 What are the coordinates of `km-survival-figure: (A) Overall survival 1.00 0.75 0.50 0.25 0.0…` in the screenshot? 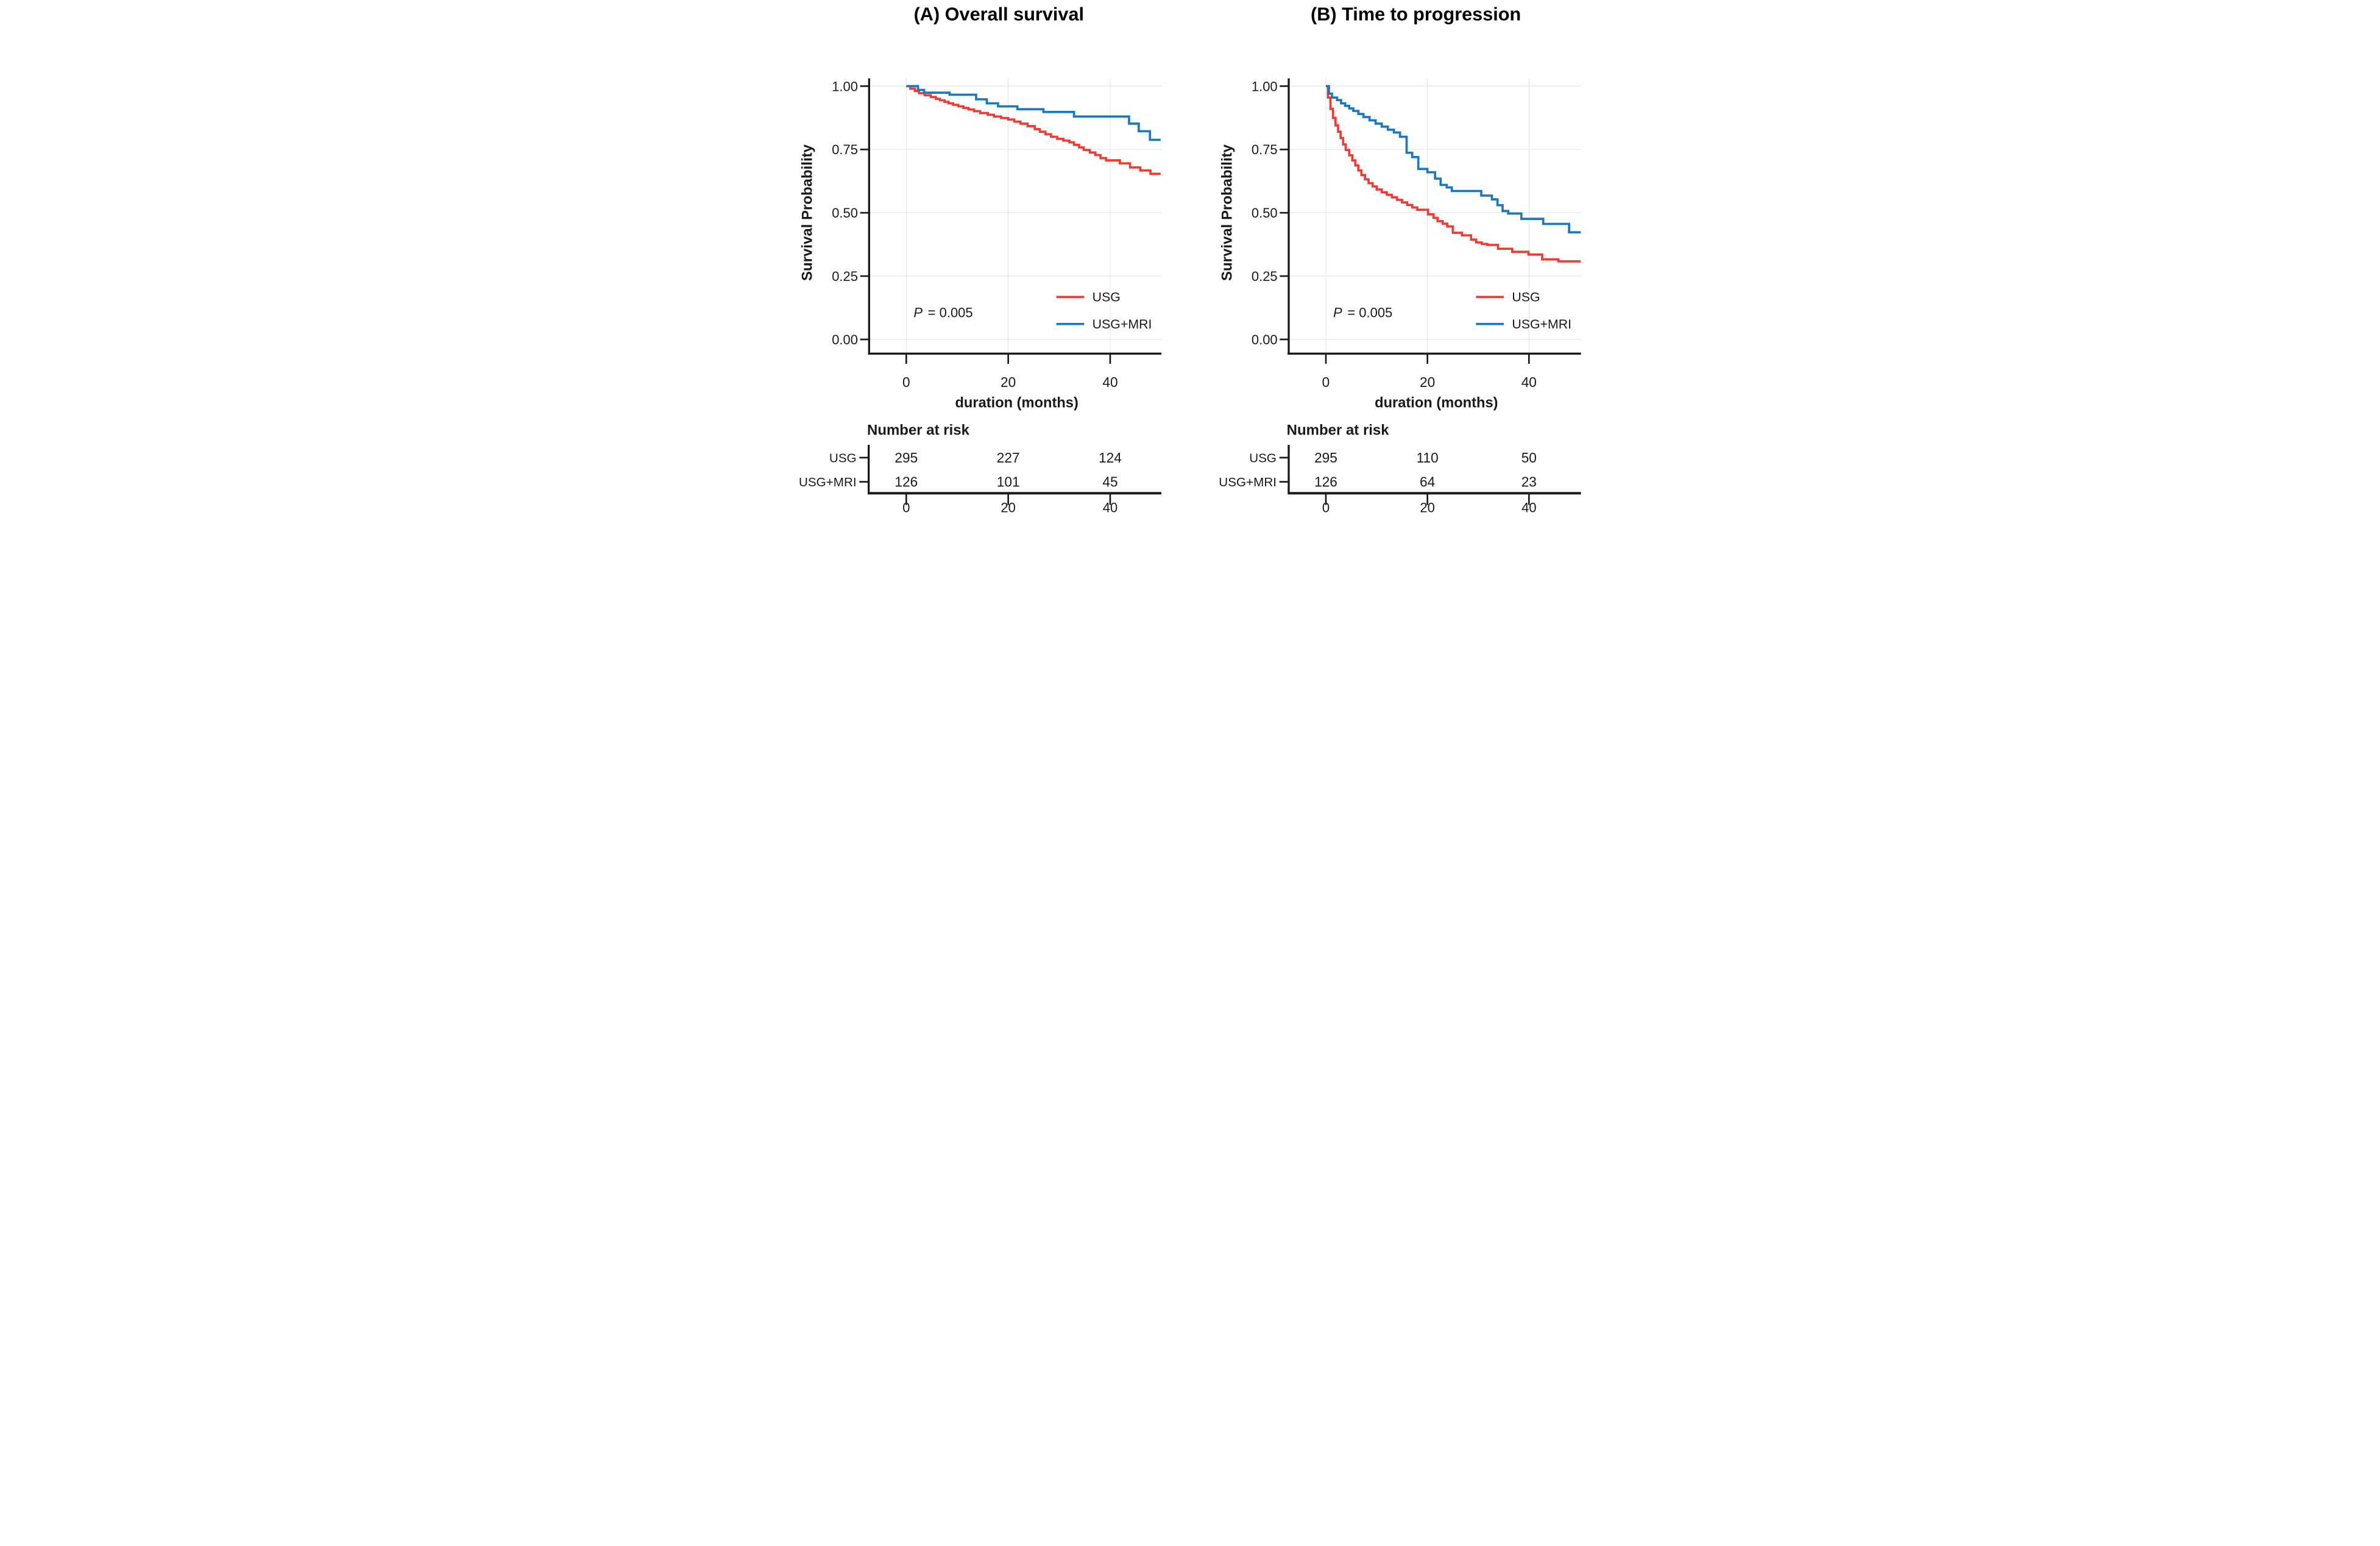 It's located at (1190, 258).